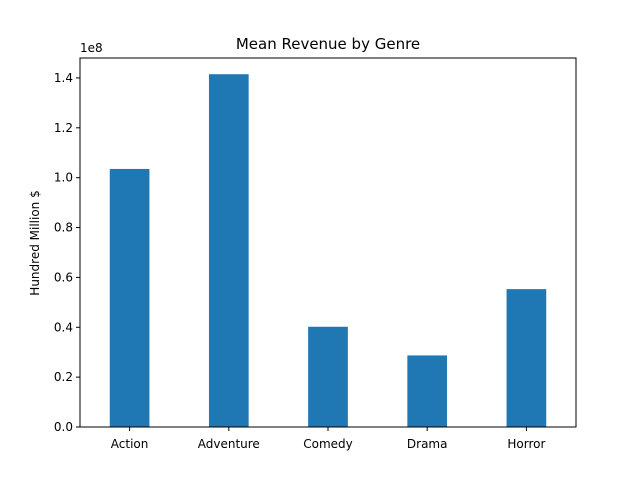 The image size is (640, 484). What do you see at coordinates (63, 327) in the screenshot?
I see `y-tick-label: 0.4` at bounding box center [63, 327].